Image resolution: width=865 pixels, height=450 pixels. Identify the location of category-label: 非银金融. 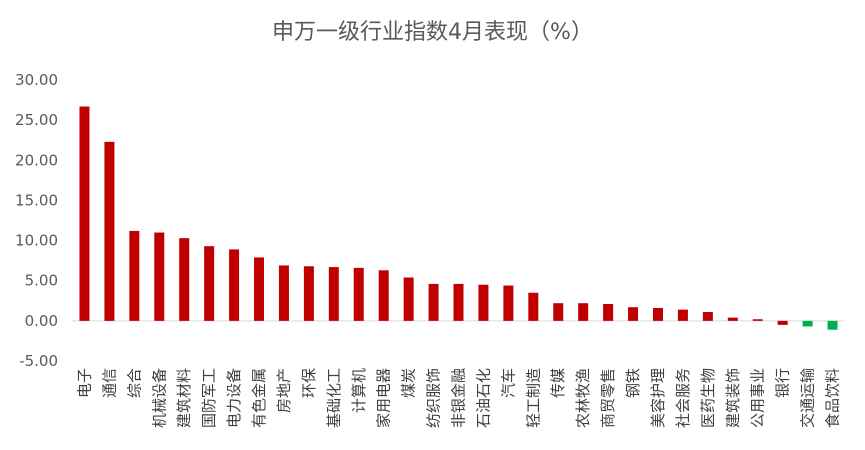
(459, 398).